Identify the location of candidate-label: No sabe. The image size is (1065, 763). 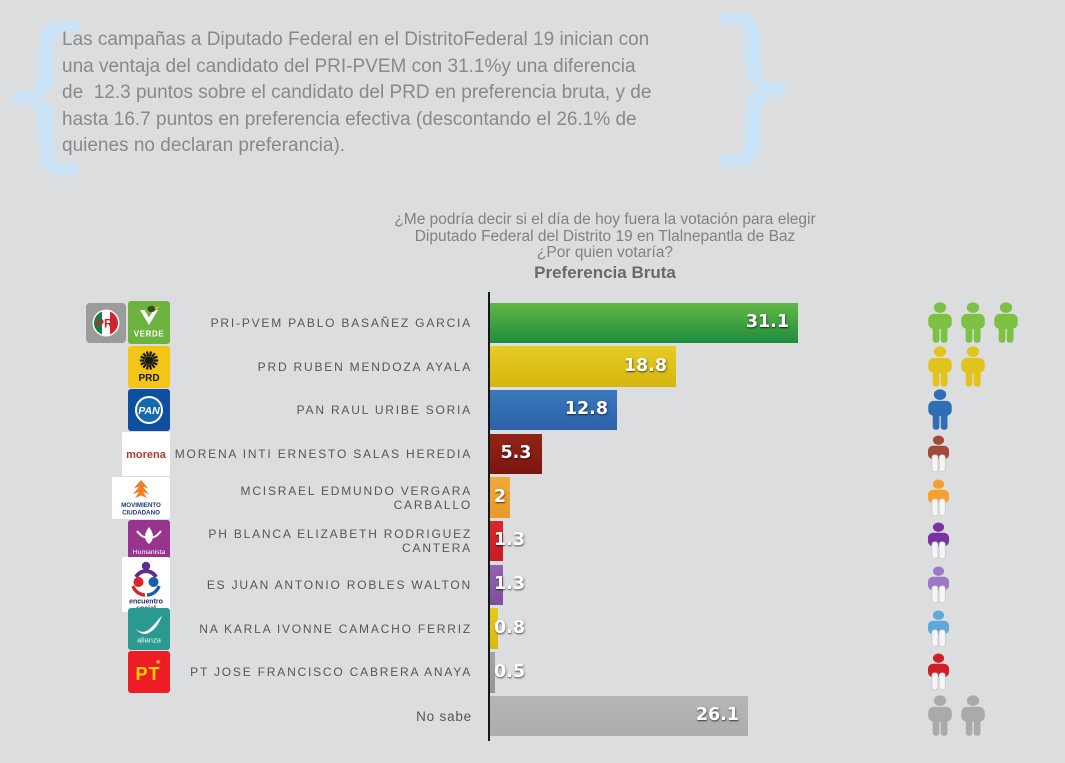
(444, 716).